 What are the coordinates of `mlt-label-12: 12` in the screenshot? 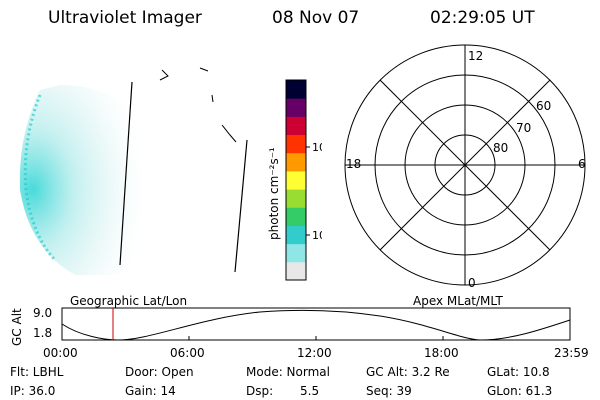 It's located at (475, 56).